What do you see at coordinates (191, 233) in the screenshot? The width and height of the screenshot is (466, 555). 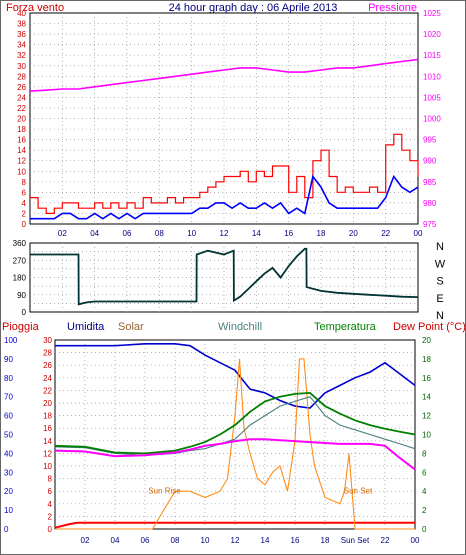 I see `wind-x-tick-label: 10` at bounding box center [191, 233].